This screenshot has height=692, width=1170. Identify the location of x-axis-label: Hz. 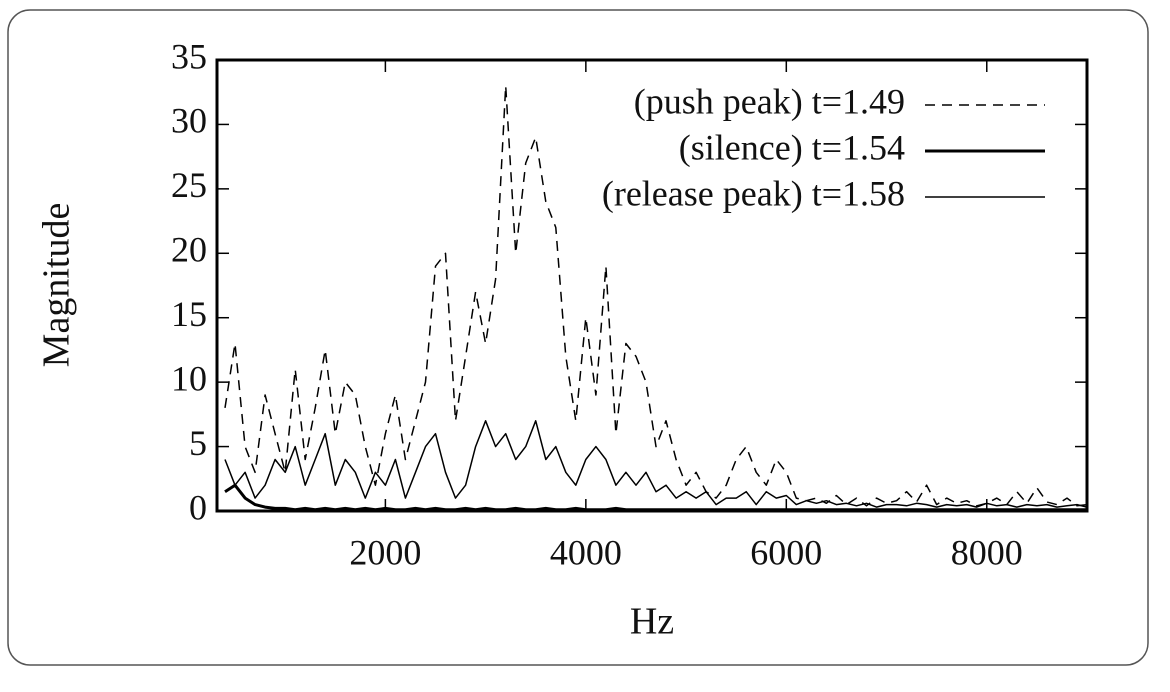
(652, 622).